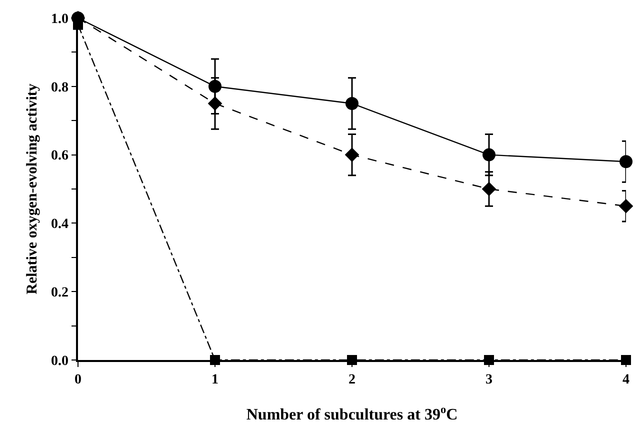 This screenshot has width=642, height=433. Describe the element at coordinates (59, 293) in the screenshot. I see `y-tick-label: 0.2` at that location.